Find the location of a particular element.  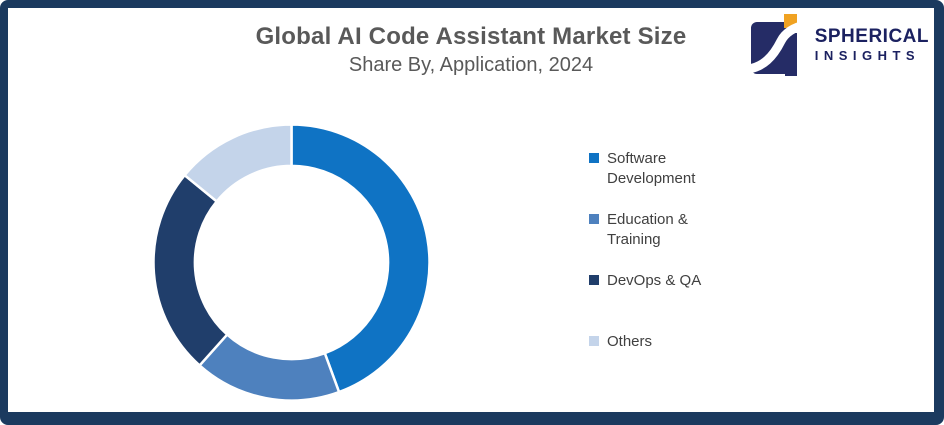

donut-slice-software-development is located at coordinates (360, 258).